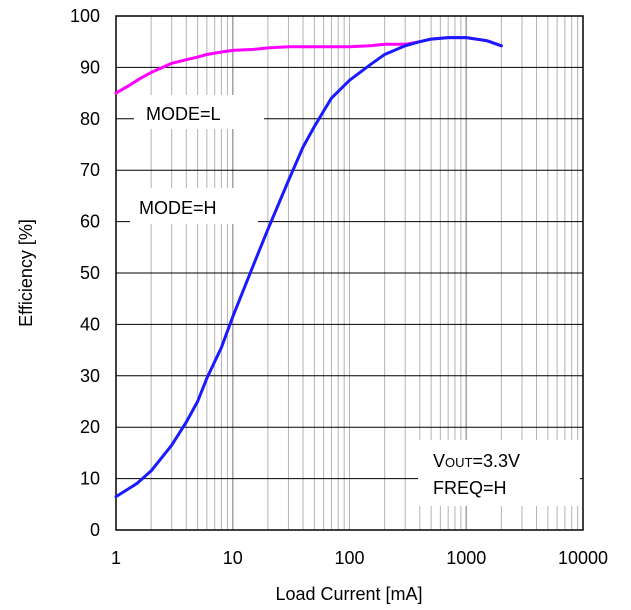 This screenshot has width=631, height=610. What do you see at coordinates (466, 558) in the screenshot?
I see `x-tick-label: 1000` at bounding box center [466, 558].